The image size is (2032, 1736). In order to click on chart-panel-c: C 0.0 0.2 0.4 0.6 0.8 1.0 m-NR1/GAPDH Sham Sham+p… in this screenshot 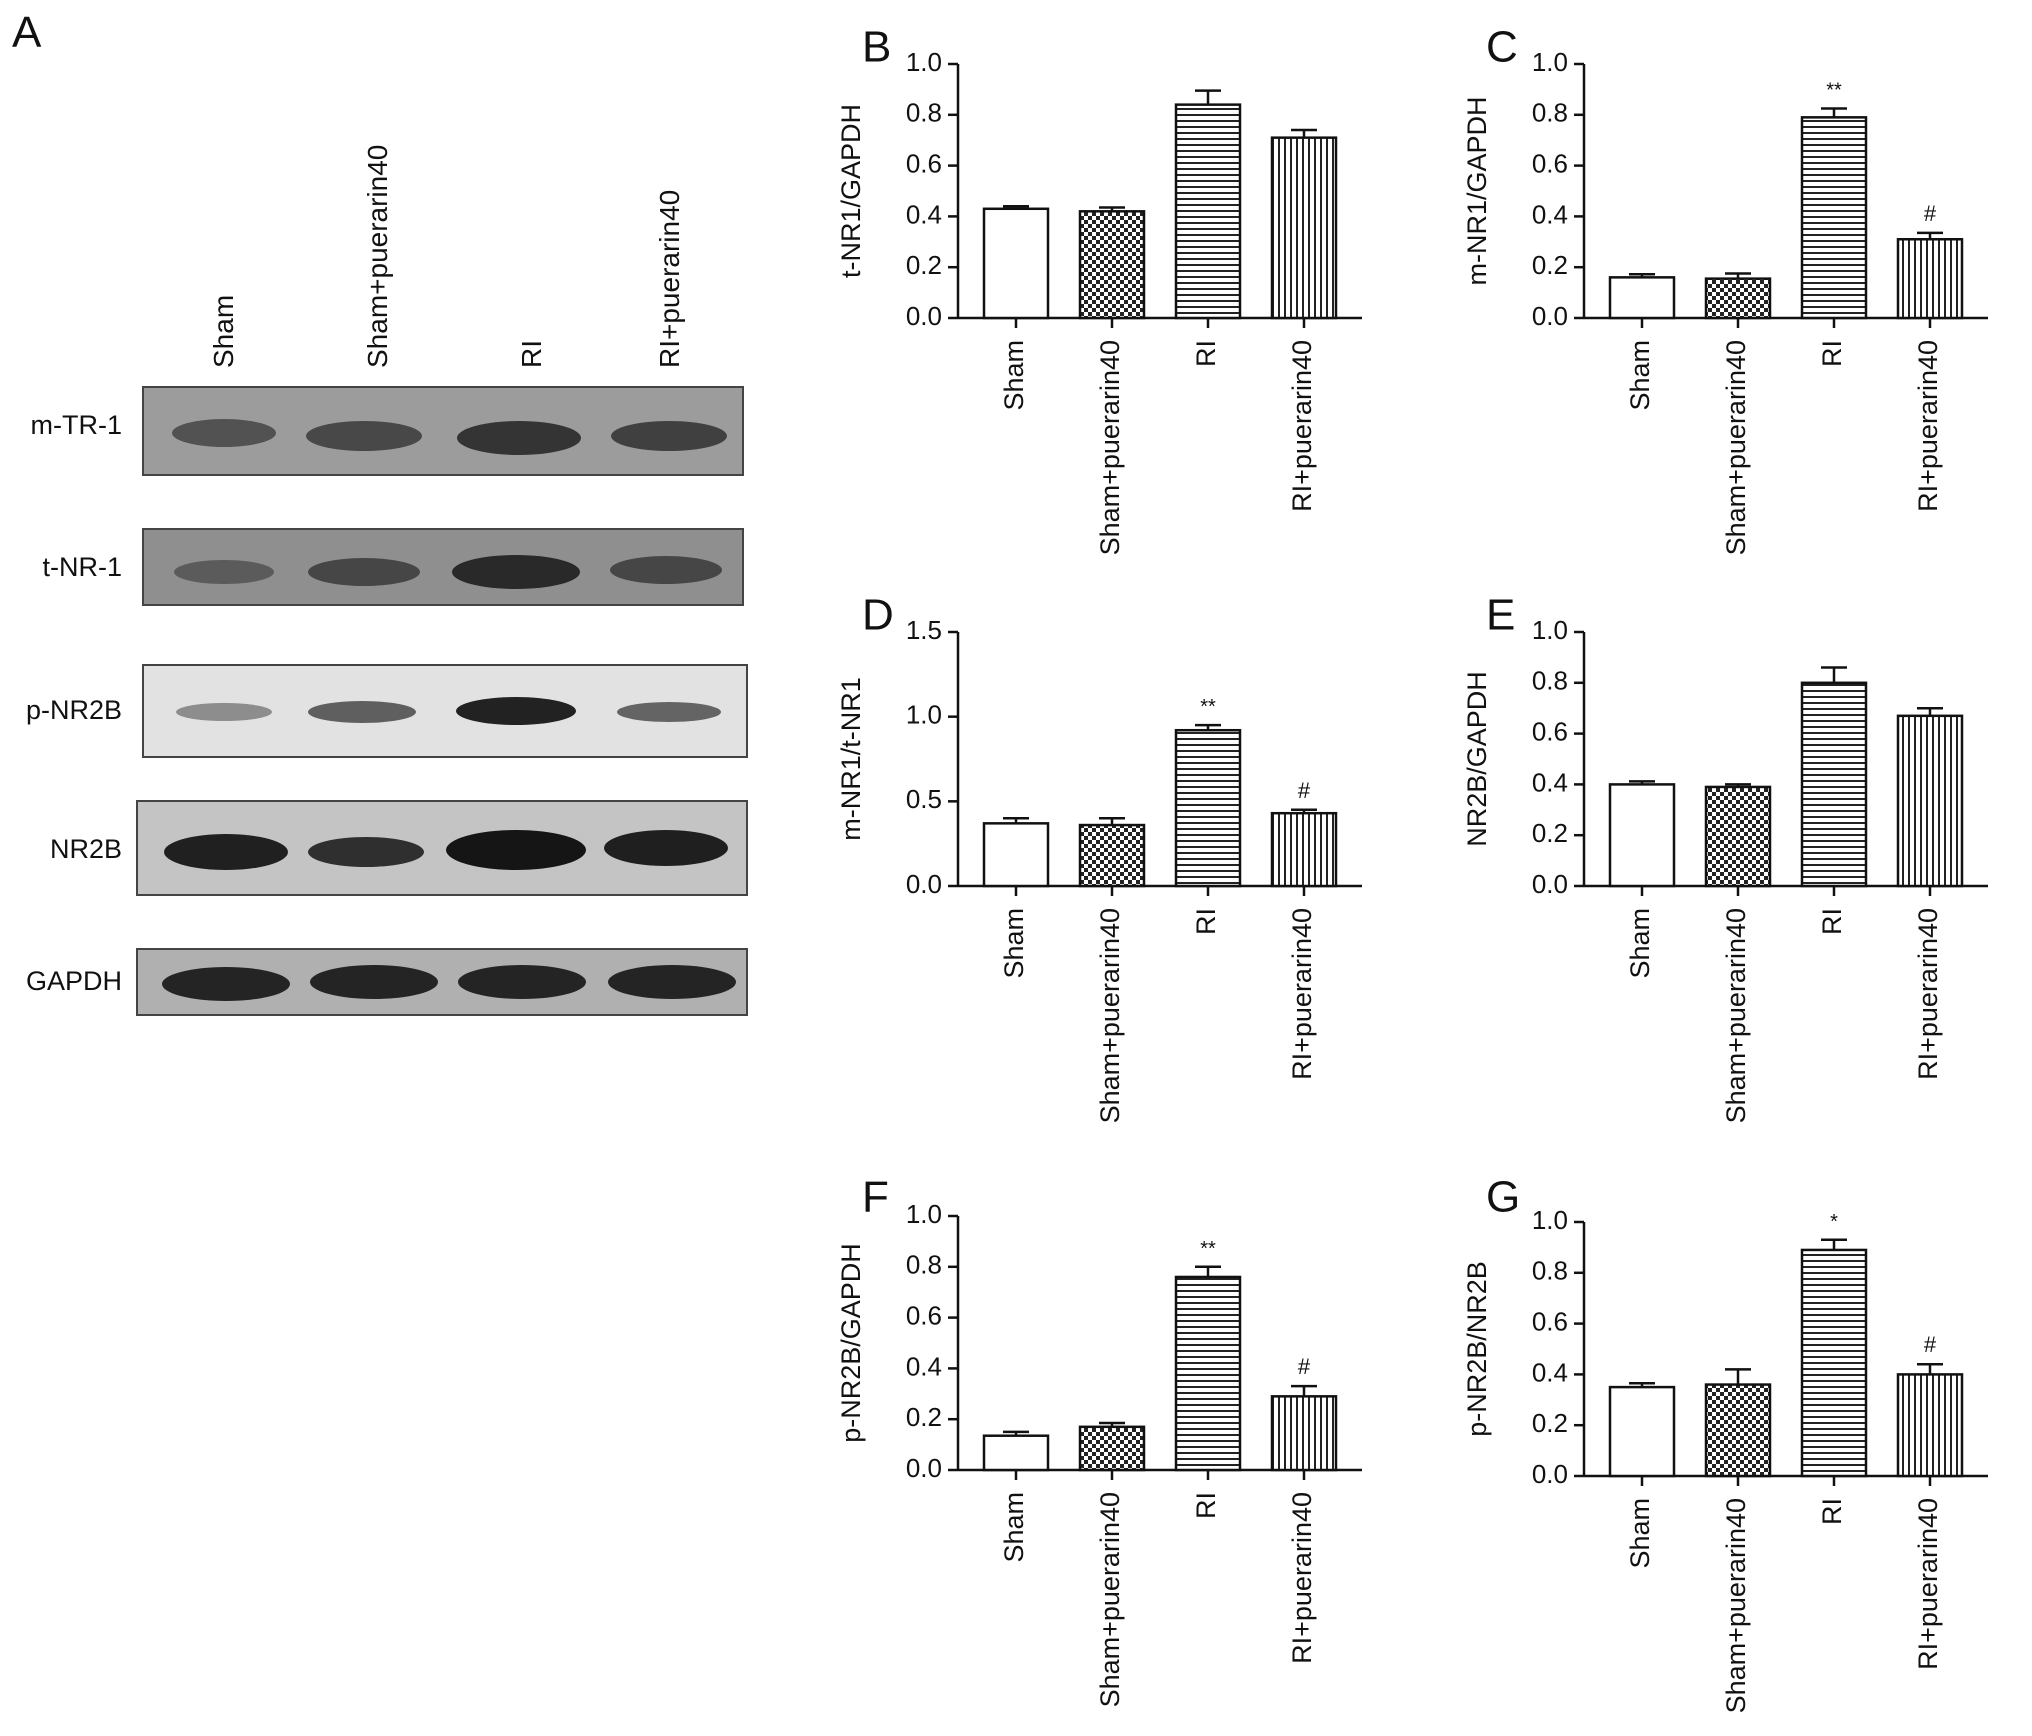, I will do `click(1725, 289)`.